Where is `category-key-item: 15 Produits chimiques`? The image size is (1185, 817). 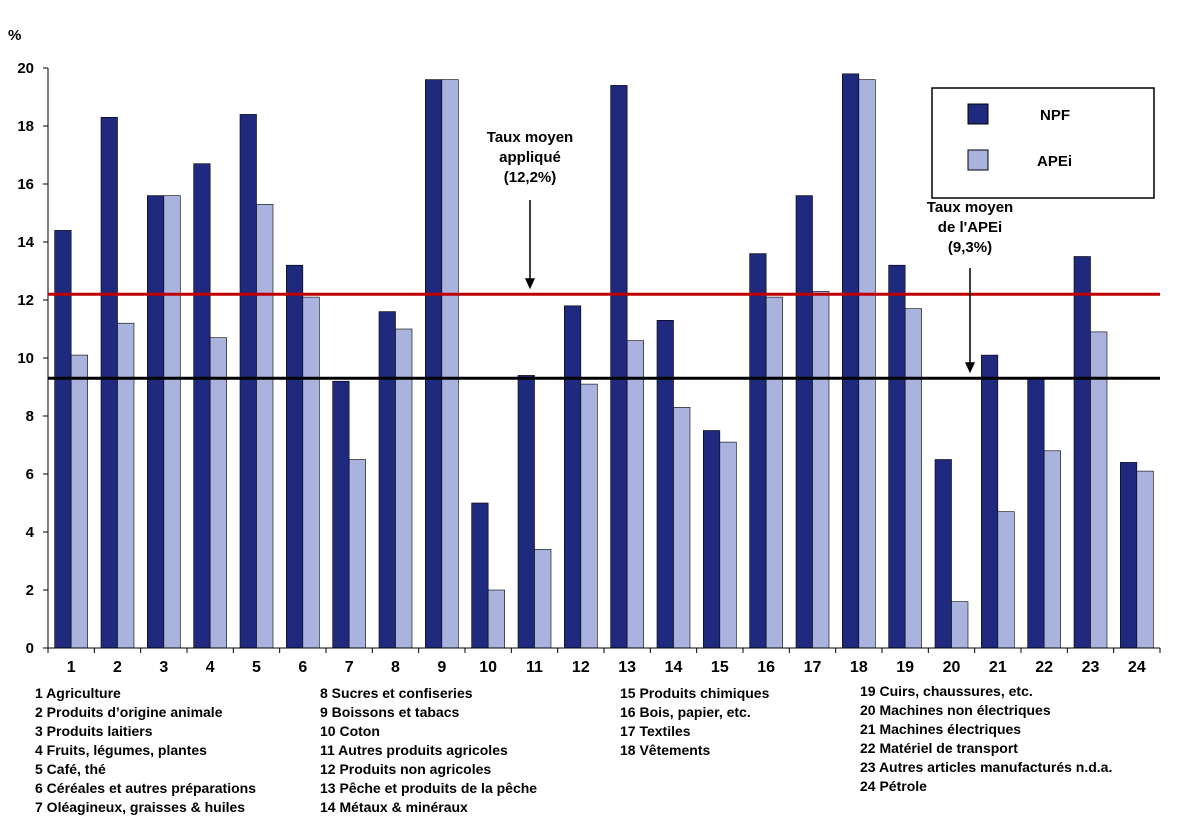
category-key-item: 15 Produits chimiques is located at coordinates (695, 693).